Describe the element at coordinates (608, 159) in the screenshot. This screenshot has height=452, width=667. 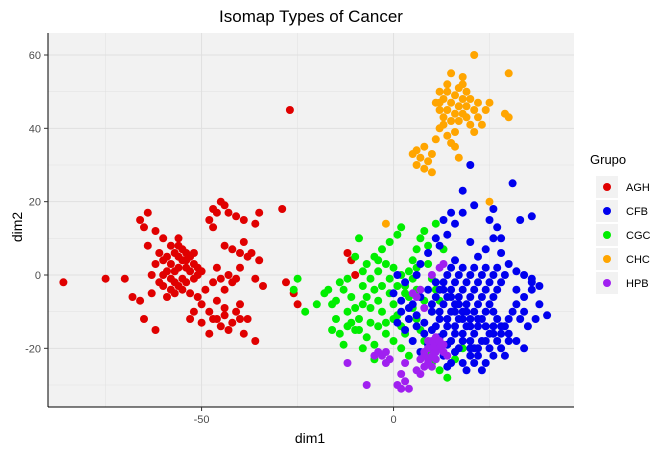
I see `legend-title: Grupo` at that location.